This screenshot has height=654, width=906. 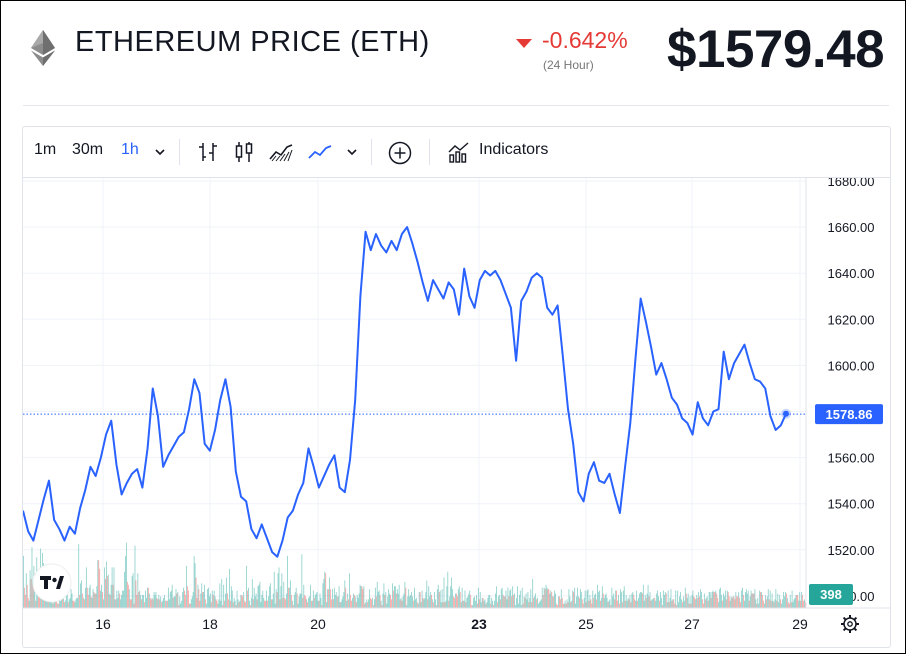 I want to click on indicators-button: Indicators, so click(x=514, y=149).